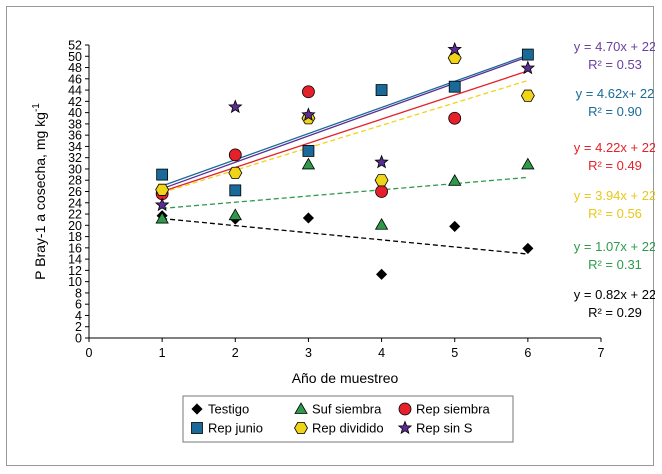  Describe the element at coordinates (75, 226) in the screenshot. I see `y-tick-label: 20` at that location.